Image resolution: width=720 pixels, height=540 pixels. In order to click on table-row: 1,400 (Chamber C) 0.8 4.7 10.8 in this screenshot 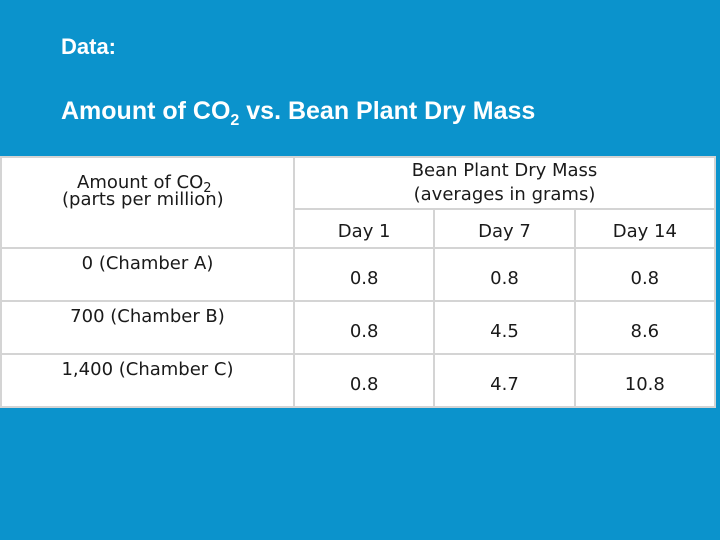, I will do `click(358, 380)`.